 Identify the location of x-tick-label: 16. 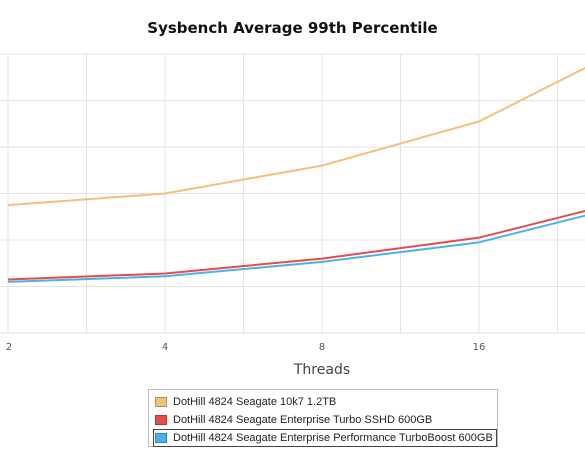
(479, 347).